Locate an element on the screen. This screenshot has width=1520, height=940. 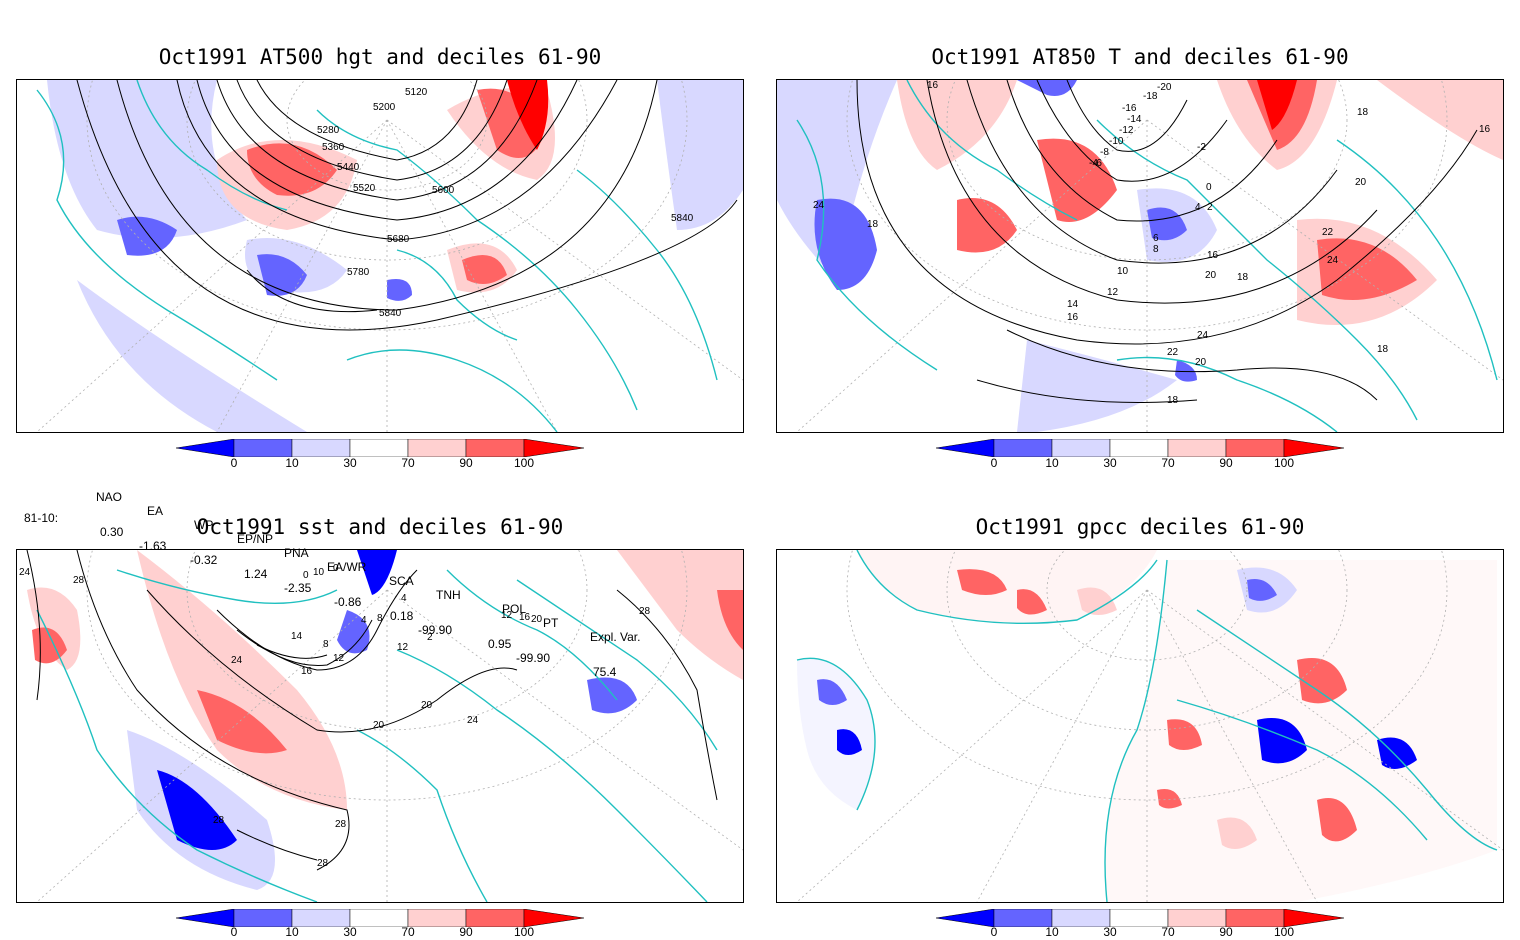
index-value: -1.63 is located at coordinates (153, 546).